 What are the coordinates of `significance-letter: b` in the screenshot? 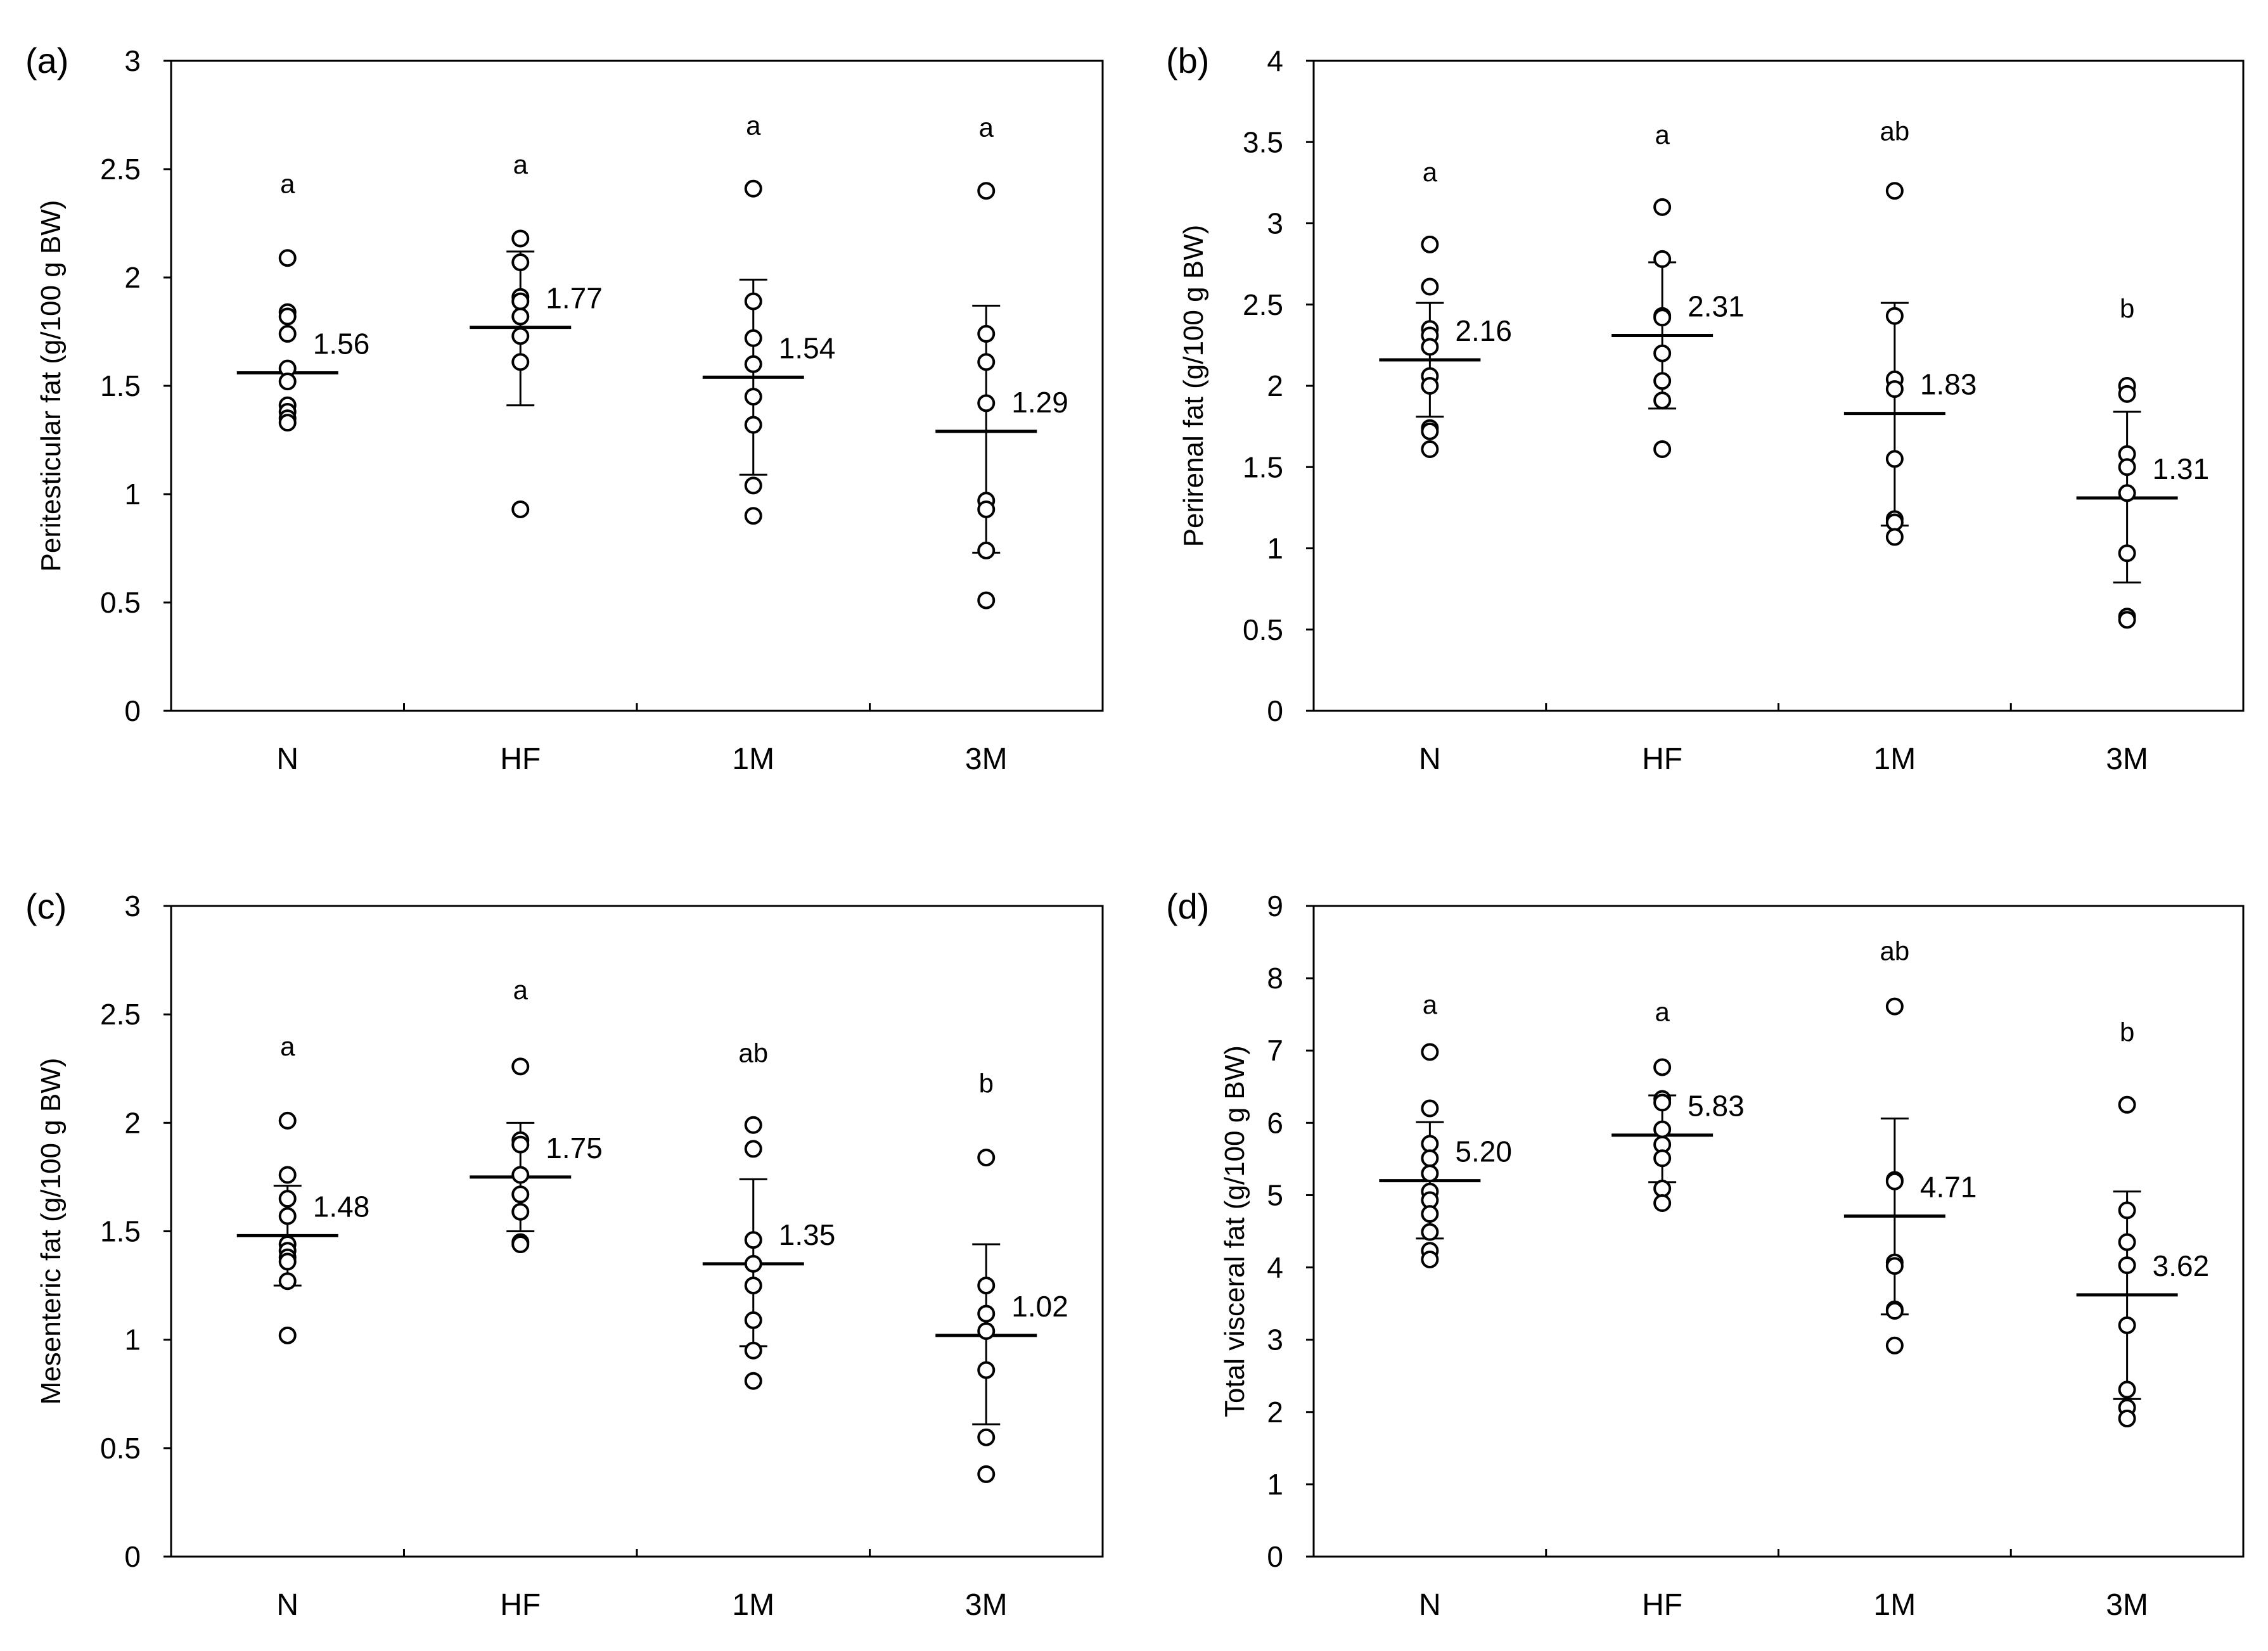 It's located at (987, 1083).